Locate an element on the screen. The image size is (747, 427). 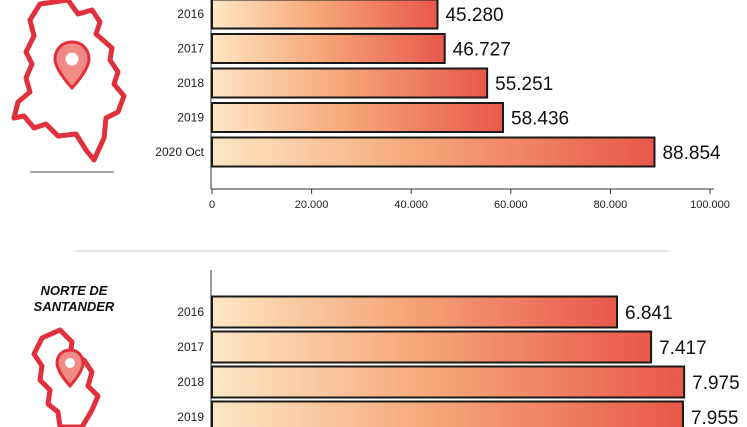
chart1-value-label: 55.251 is located at coordinates (524, 84).